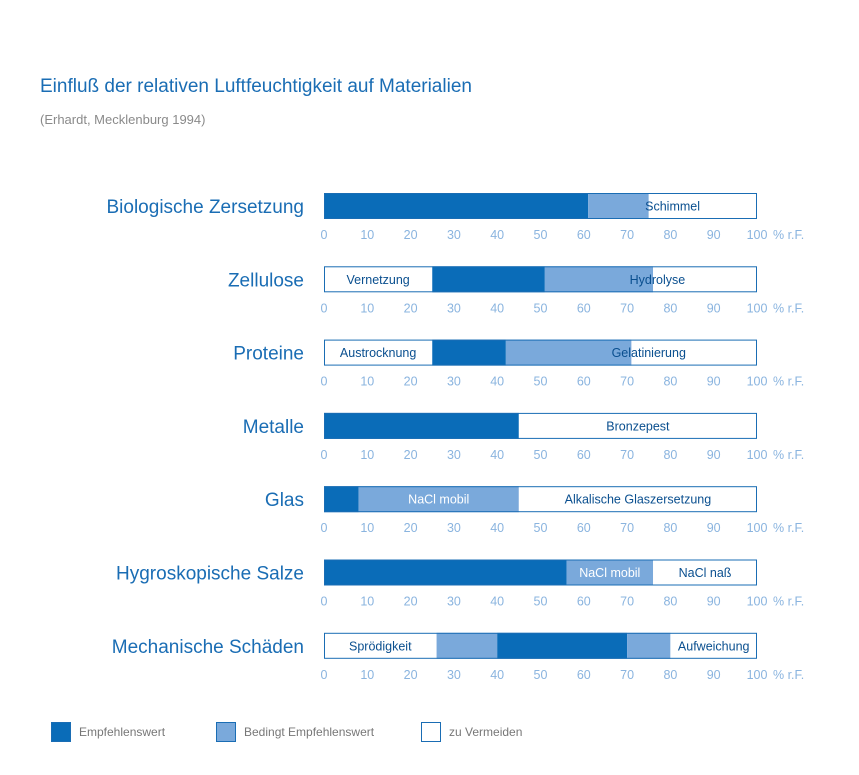 The height and width of the screenshot is (775, 859). Describe the element at coordinates (378, 353) in the screenshot. I see `segment-label: Austrocknung` at that location.